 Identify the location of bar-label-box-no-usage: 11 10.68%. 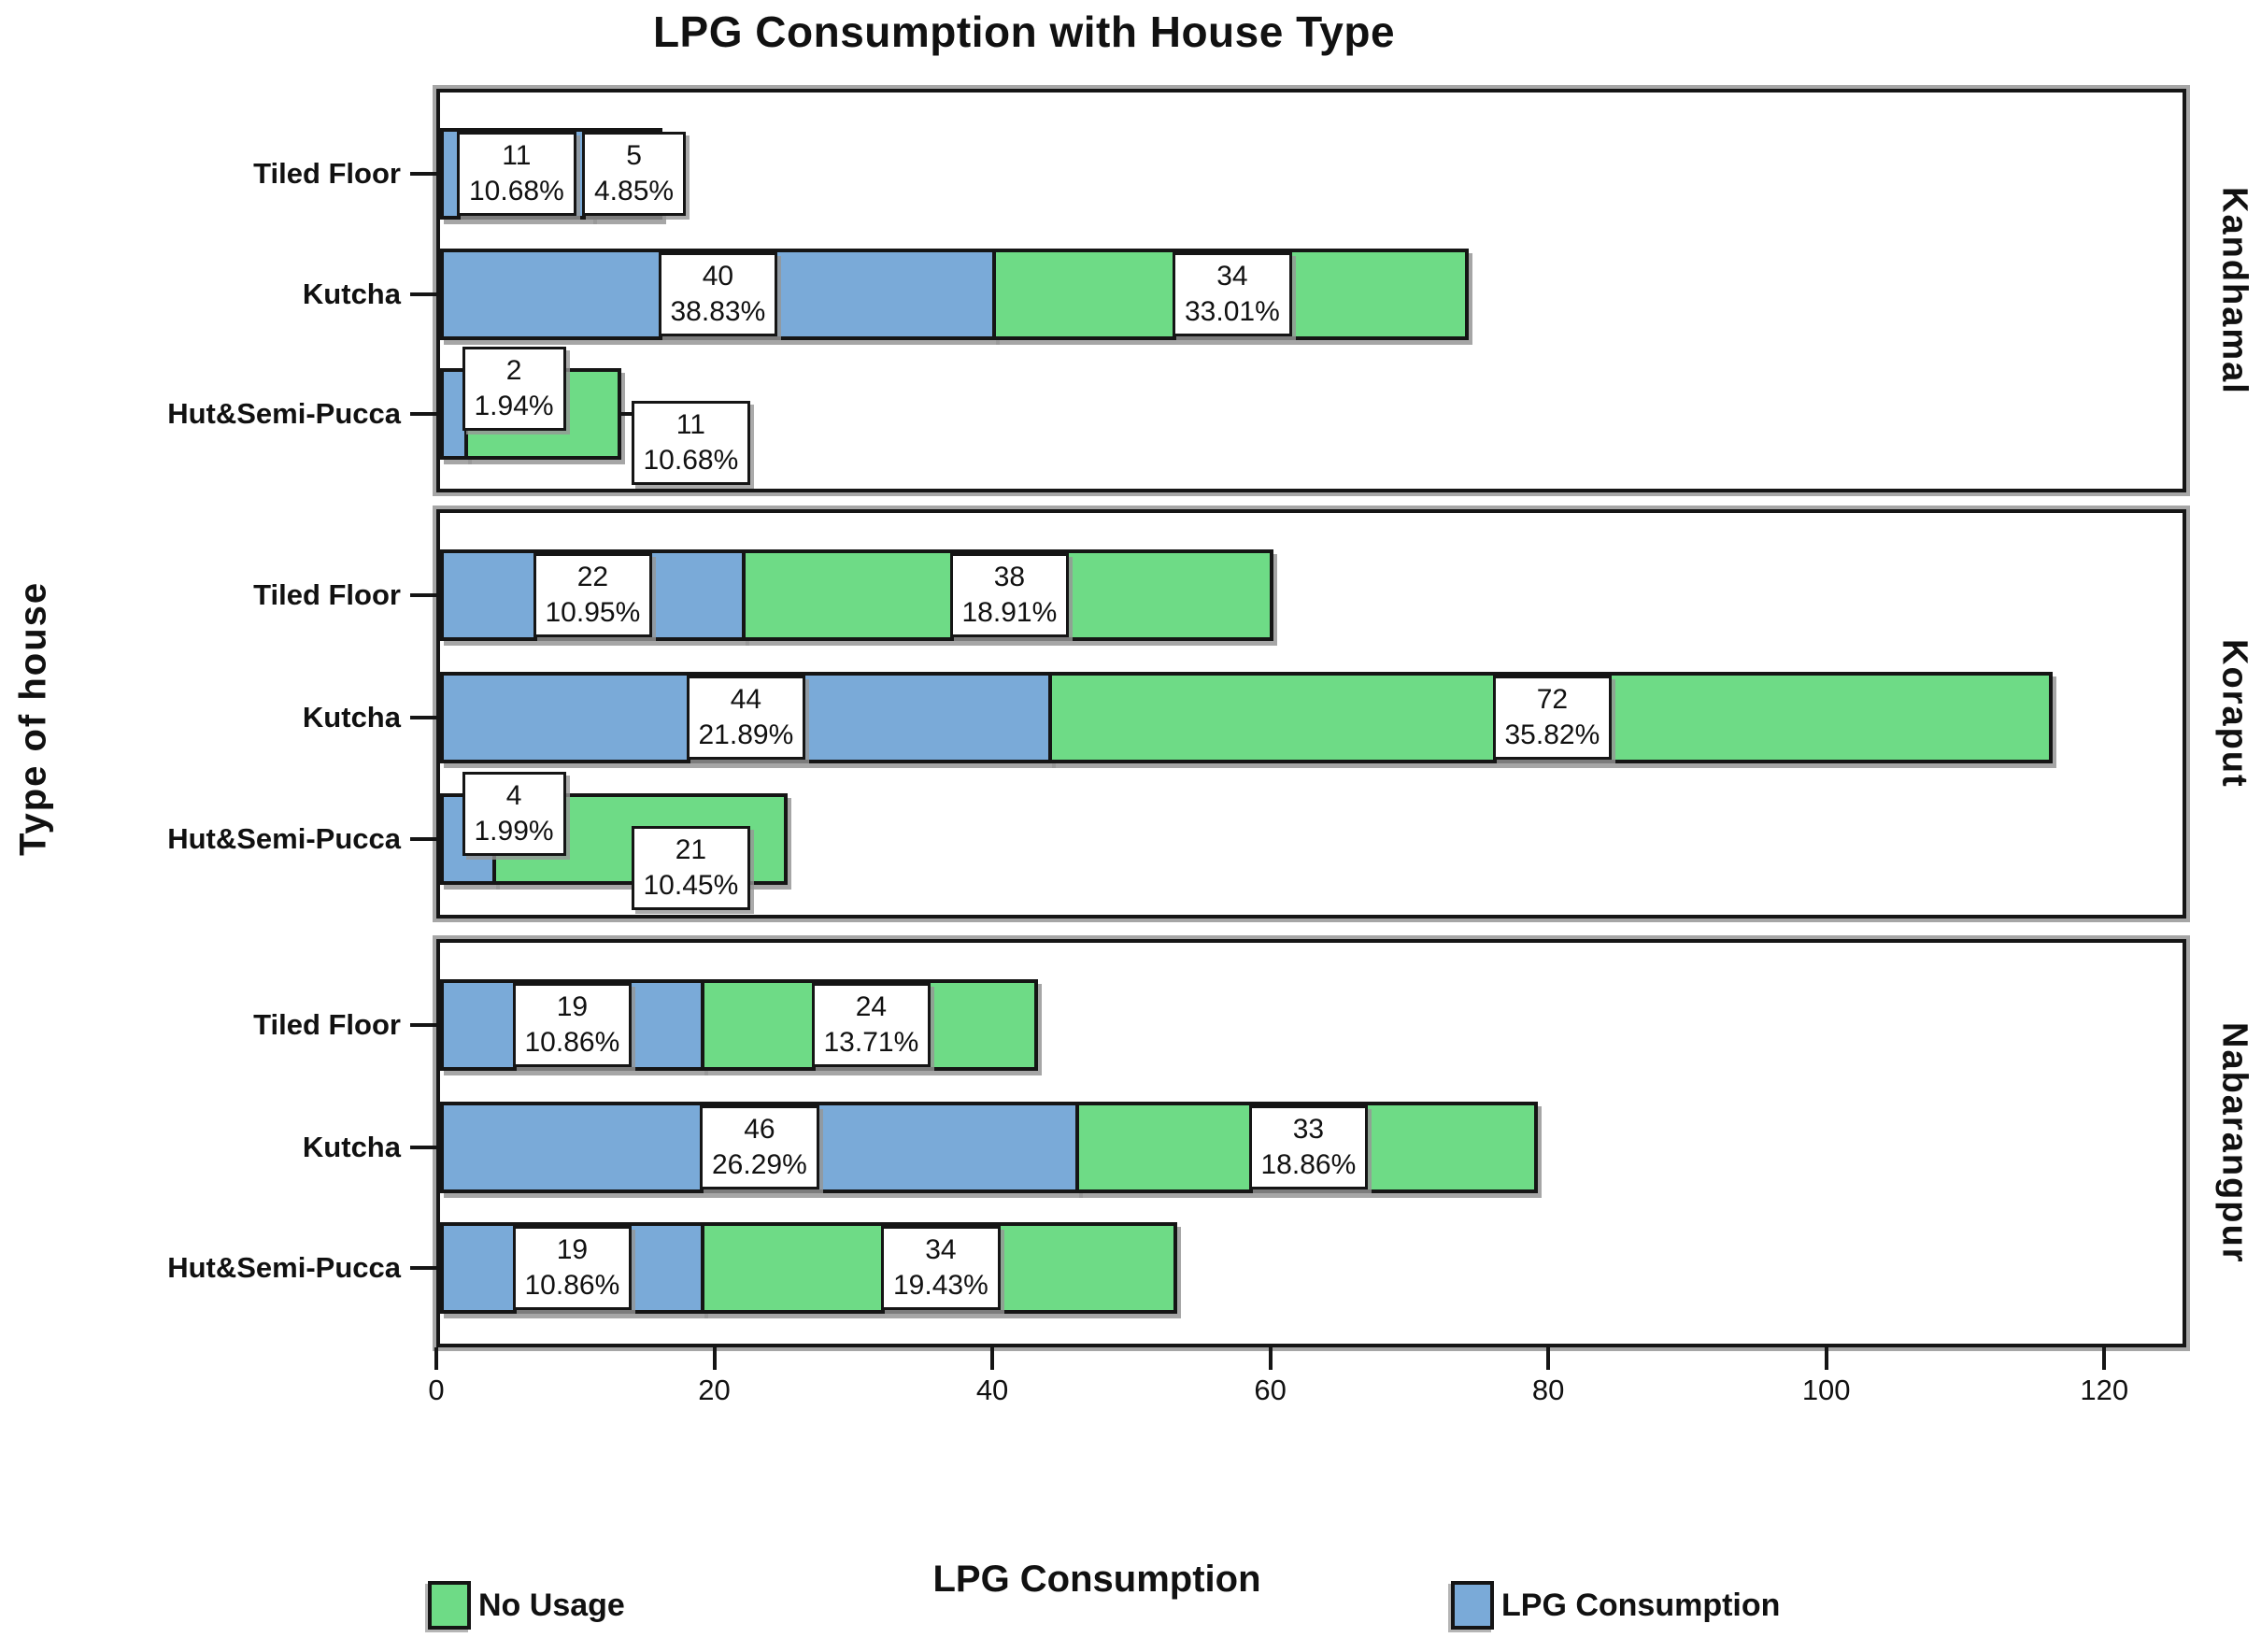
(691, 443).